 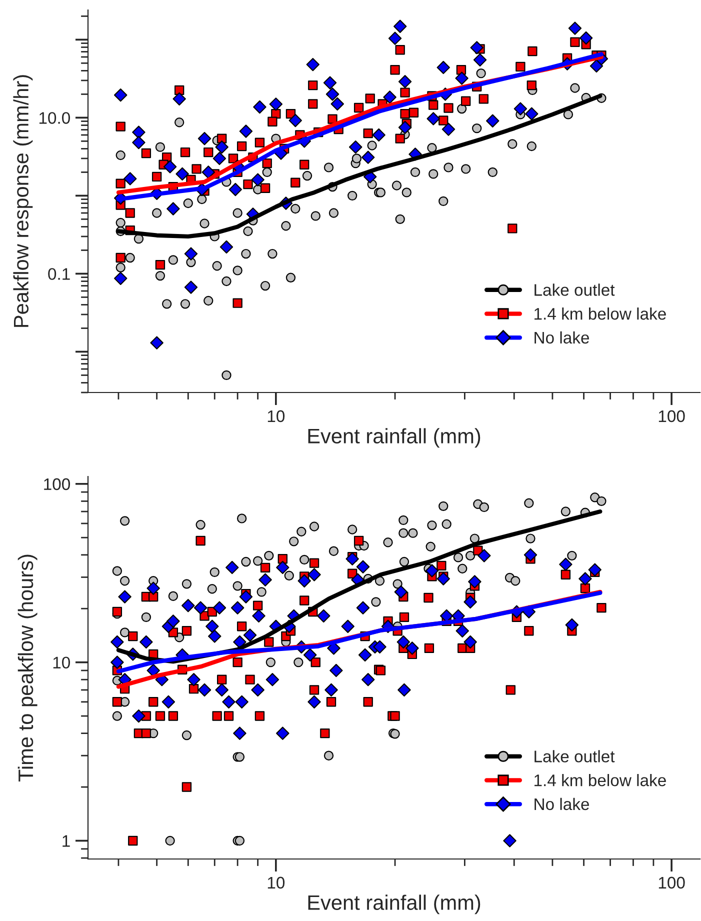 What do you see at coordinates (59, 274) in the screenshot?
I see `y-tick-label: 0.1` at bounding box center [59, 274].